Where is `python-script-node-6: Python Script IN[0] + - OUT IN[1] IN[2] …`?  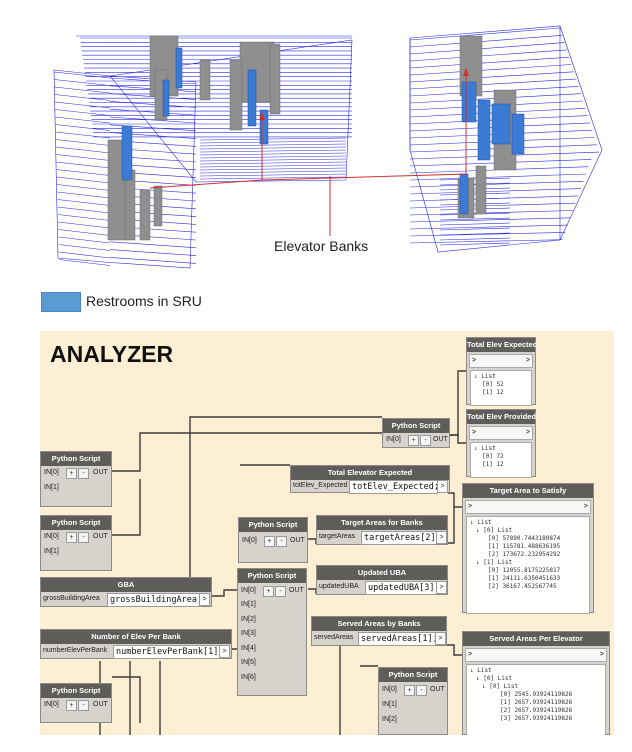 python-script-node-6: Python Script IN[0] + - OUT IN[1] IN[2] … is located at coordinates (272, 632).